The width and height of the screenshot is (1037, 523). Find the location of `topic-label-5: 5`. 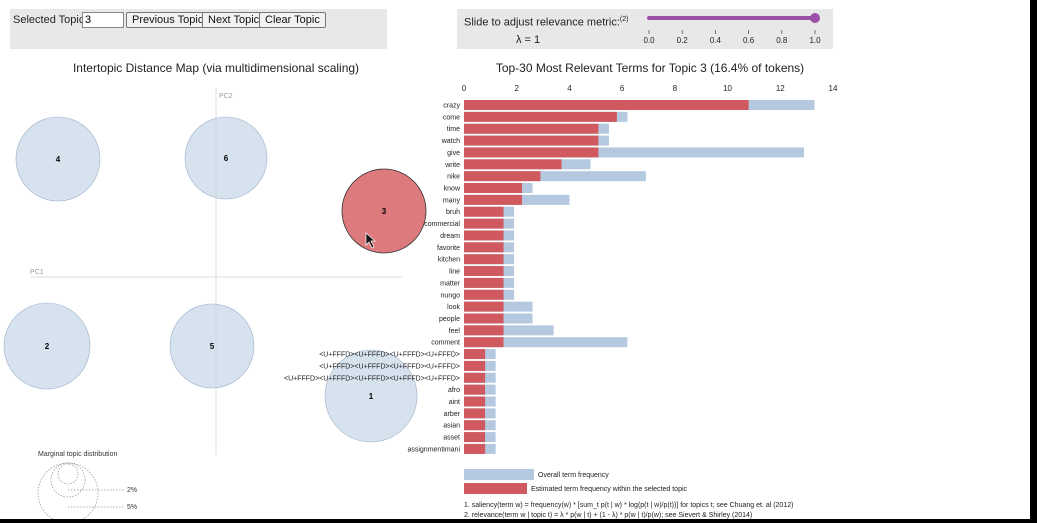

topic-label-5: 5 is located at coordinates (212, 346).